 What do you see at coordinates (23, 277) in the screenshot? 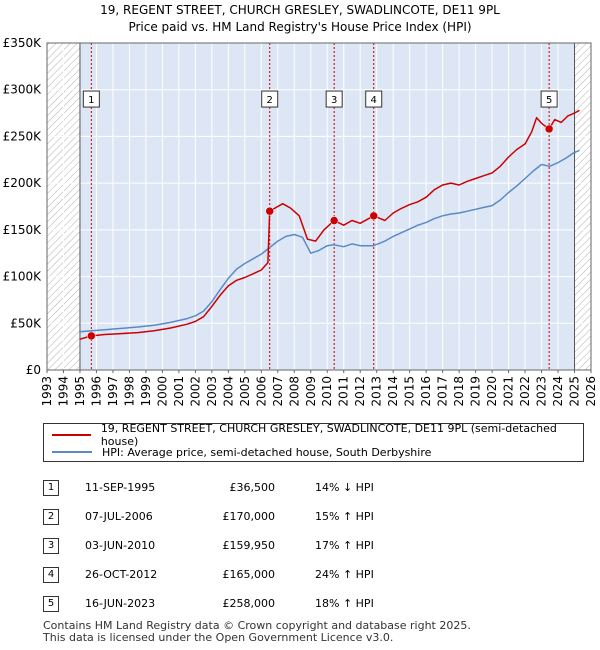
I see `y-tick-label: £100K` at bounding box center [23, 277].